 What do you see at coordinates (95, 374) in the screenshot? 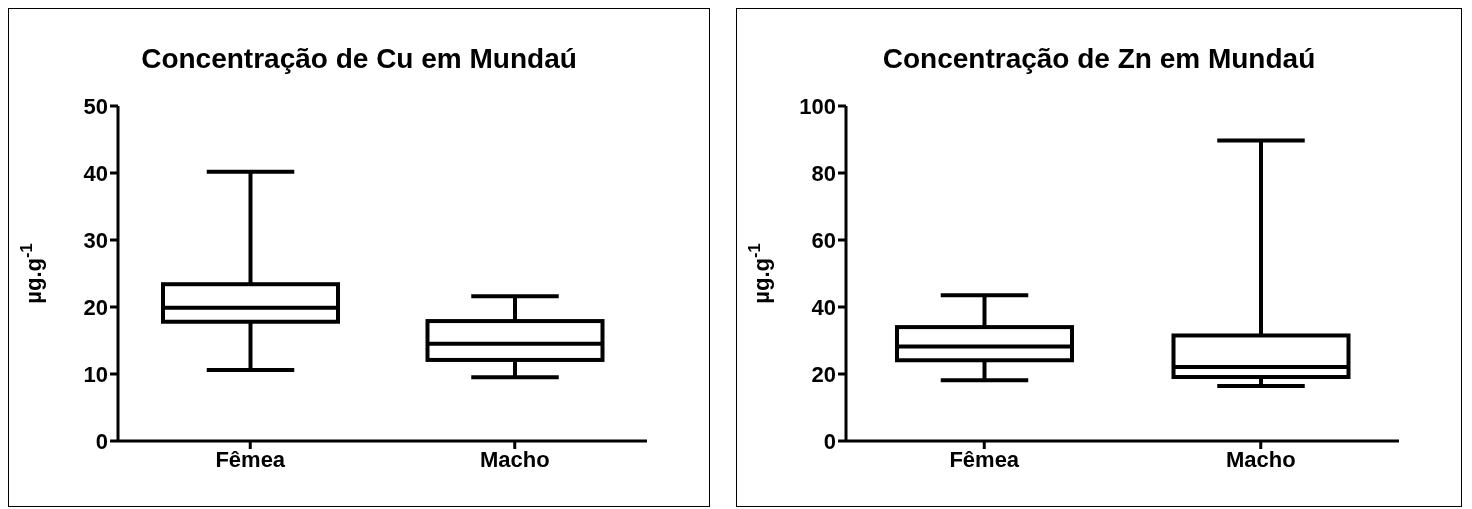
I see `y-tick-label: 10` at bounding box center [95, 374].